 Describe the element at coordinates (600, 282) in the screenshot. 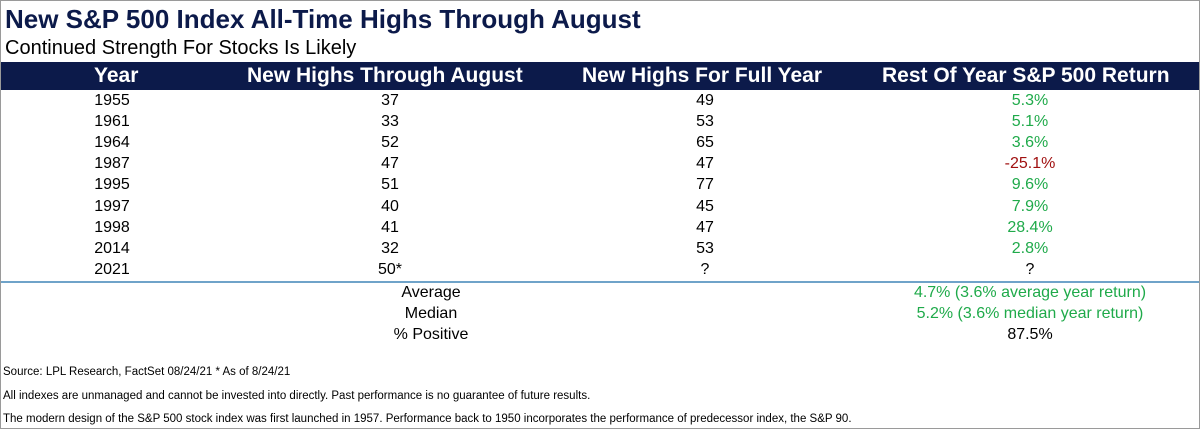

I see `summary-separator` at that location.